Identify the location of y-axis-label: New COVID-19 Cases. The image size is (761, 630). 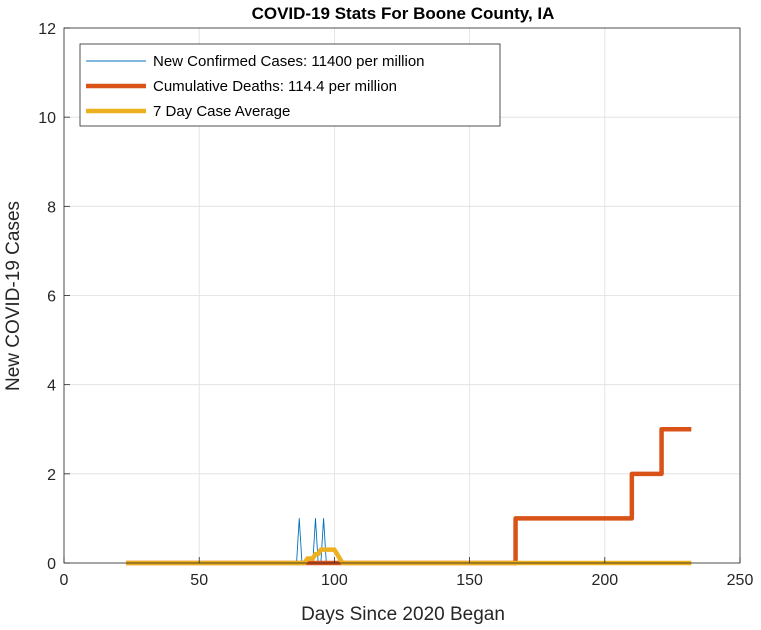
(13, 296).